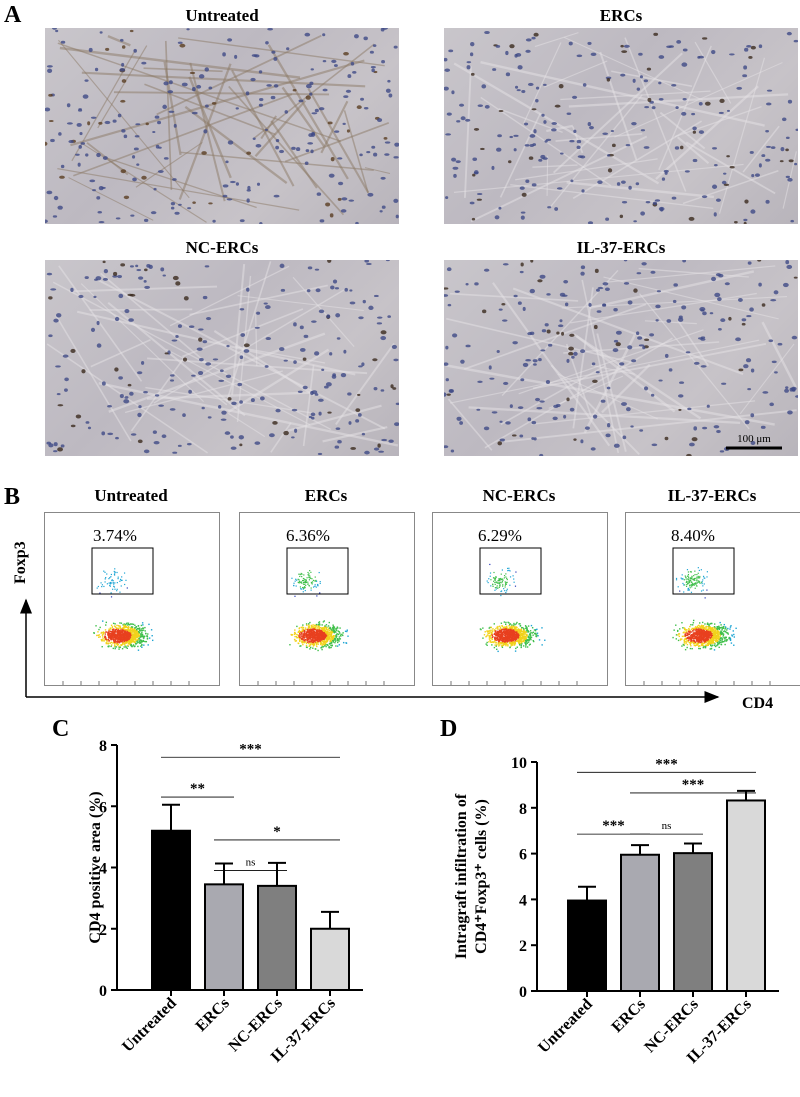 This screenshot has width=800, height=1097. I want to click on flow-dots-nc-ercs, so click(514, 616).